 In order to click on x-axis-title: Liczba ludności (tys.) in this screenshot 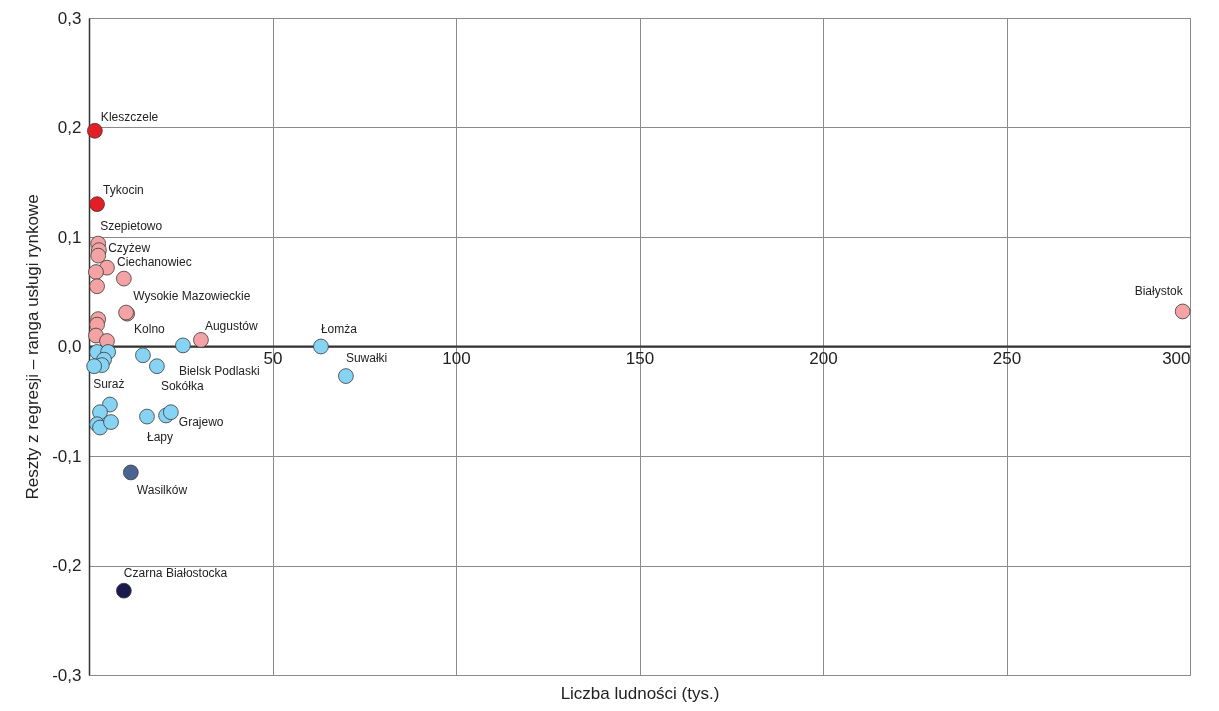, I will do `click(640, 693)`.